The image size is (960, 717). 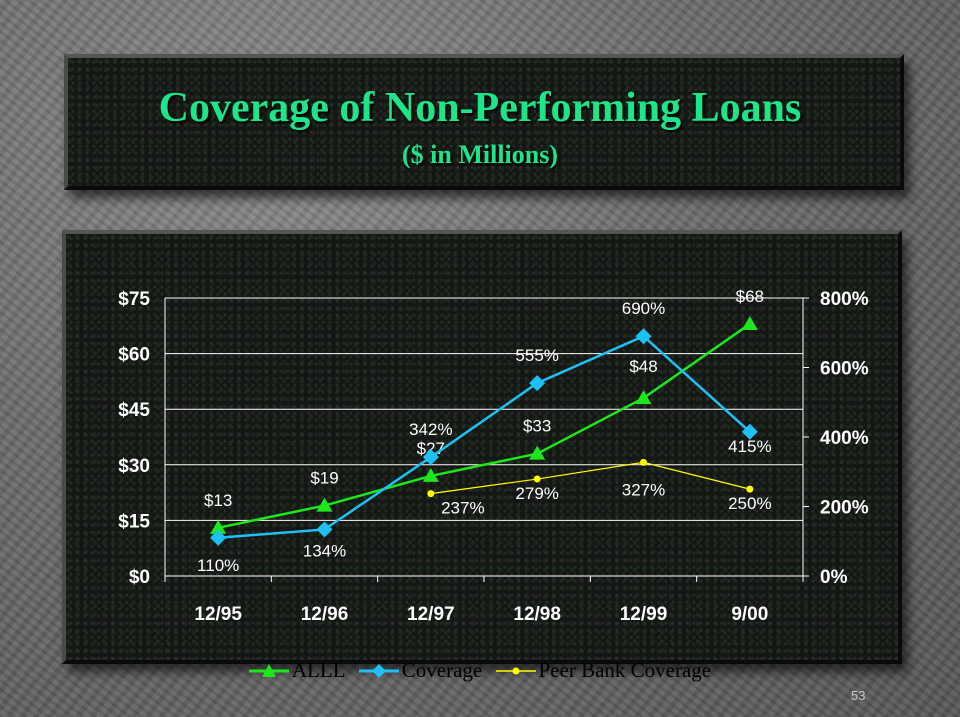 What do you see at coordinates (442, 670) in the screenshot?
I see `legend-label-coverage: Coverage` at bounding box center [442, 670].